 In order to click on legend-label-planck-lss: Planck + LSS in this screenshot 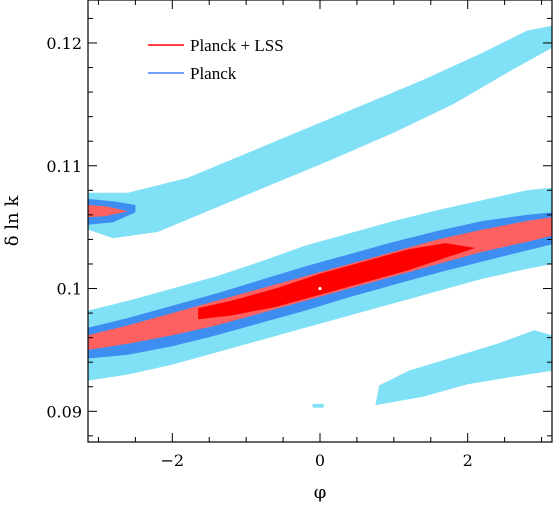, I will do `click(237, 45)`.